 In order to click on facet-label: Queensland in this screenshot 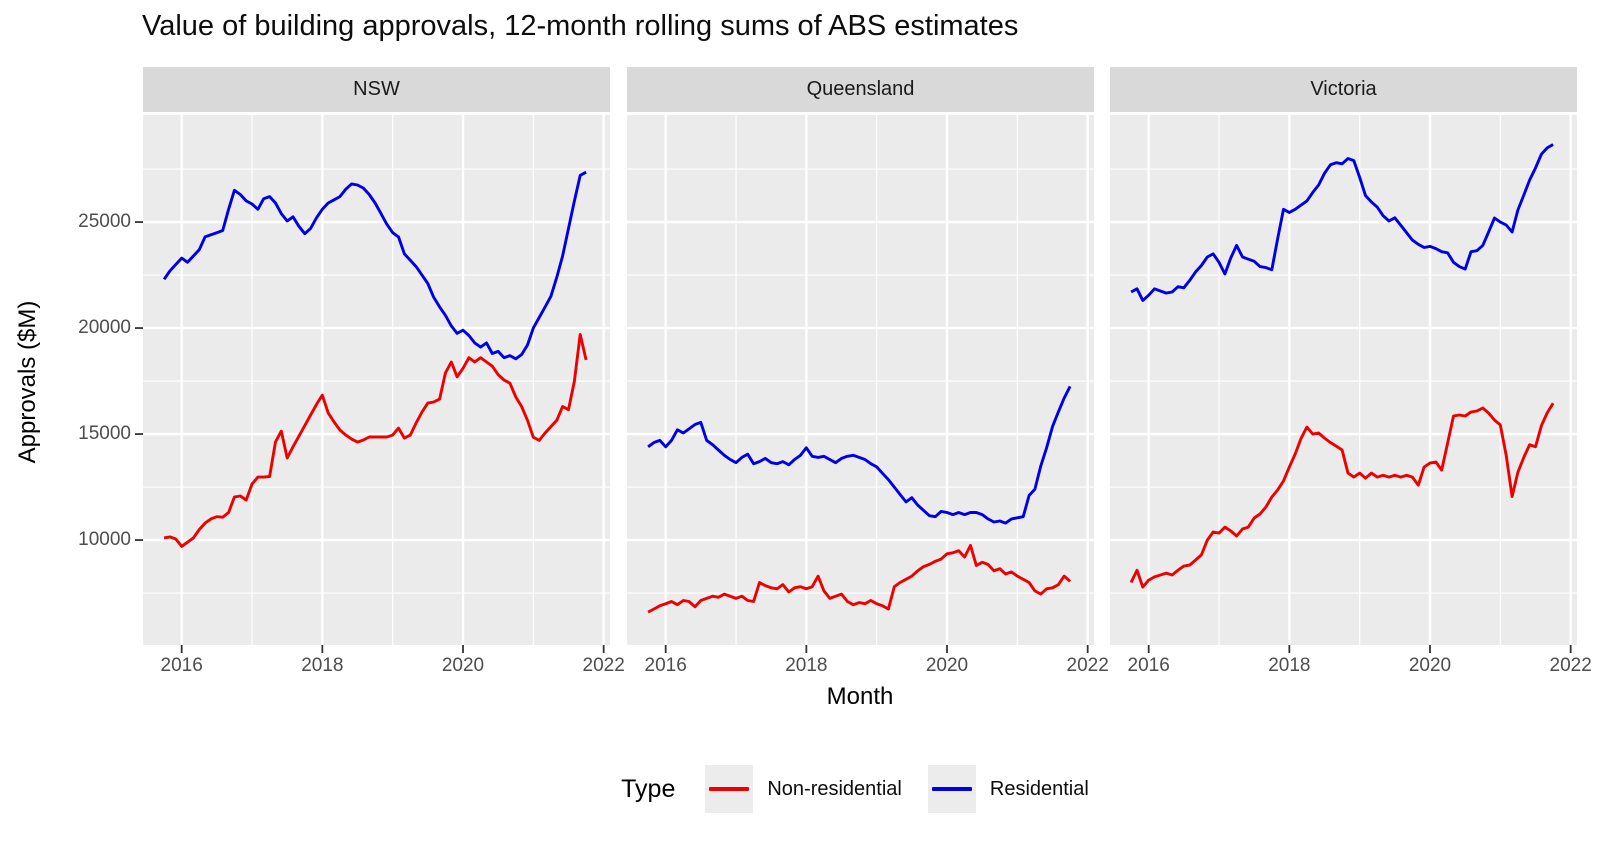, I will do `click(860, 89)`.